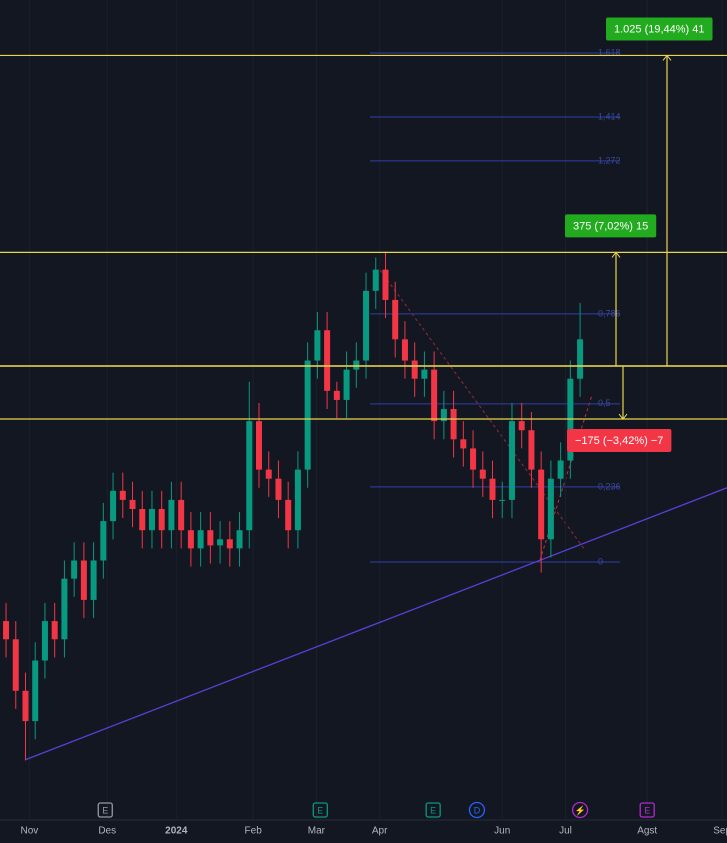  What do you see at coordinates (647, 831) in the screenshot?
I see `x-tick-label: Agst` at bounding box center [647, 831].